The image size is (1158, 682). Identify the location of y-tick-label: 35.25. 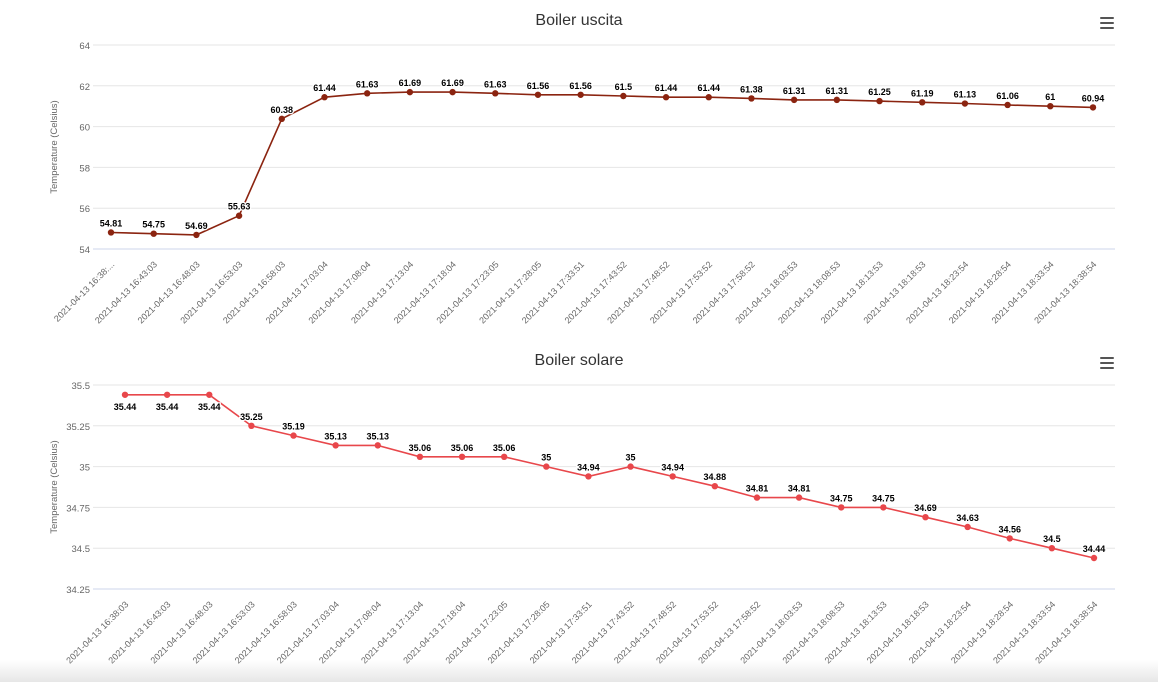
(78, 427).